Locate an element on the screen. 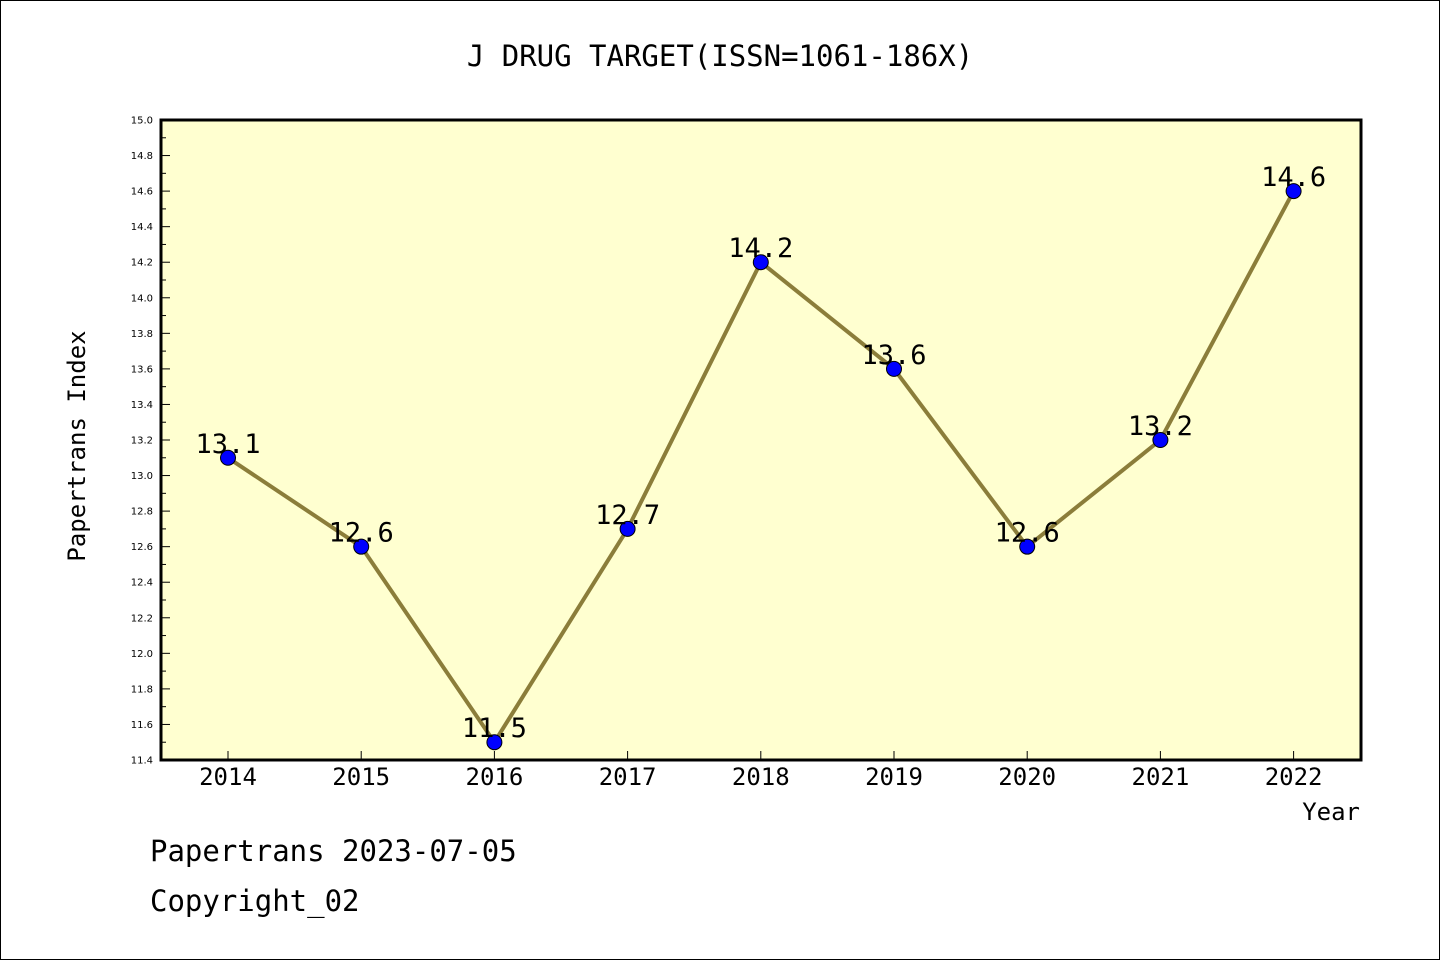 Image resolution: width=1440 pixels, height=960 pixels. y-tick-label: 15.0 is located at coordinates (142, 121).